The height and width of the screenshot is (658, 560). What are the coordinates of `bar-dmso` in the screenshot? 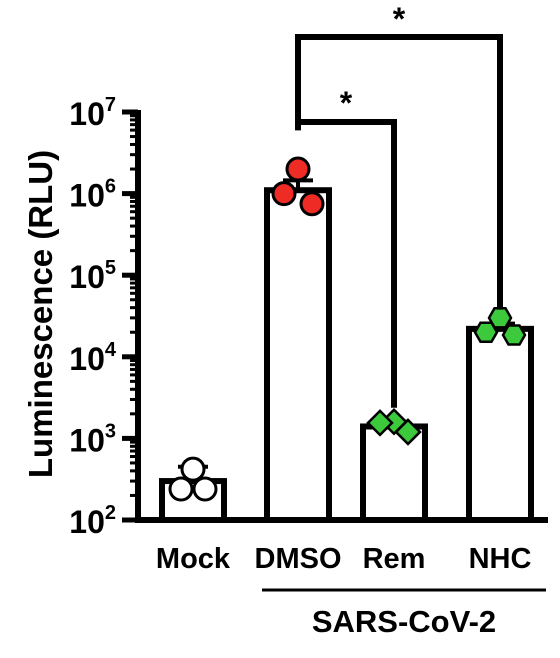 It's located at (298, 355).